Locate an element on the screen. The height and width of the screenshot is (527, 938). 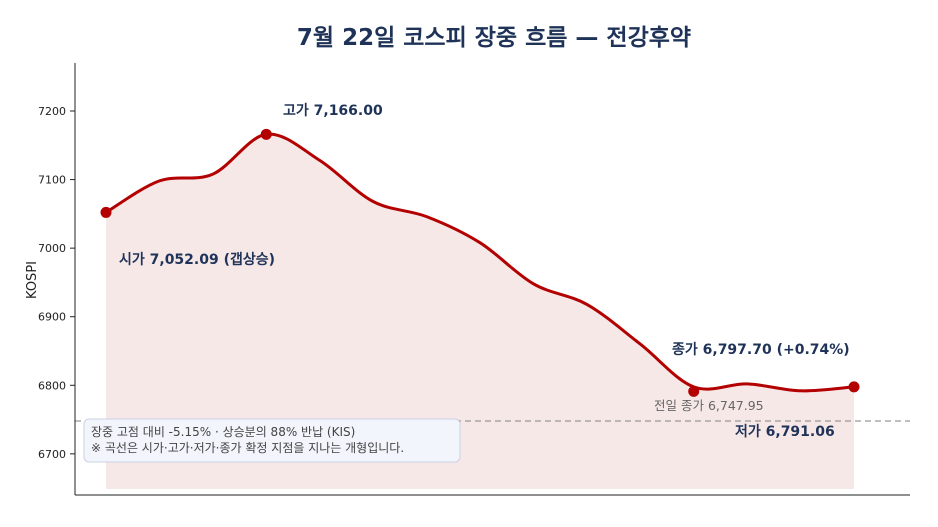
y-tick-label: 7000 is located at coordinates (52, 248).